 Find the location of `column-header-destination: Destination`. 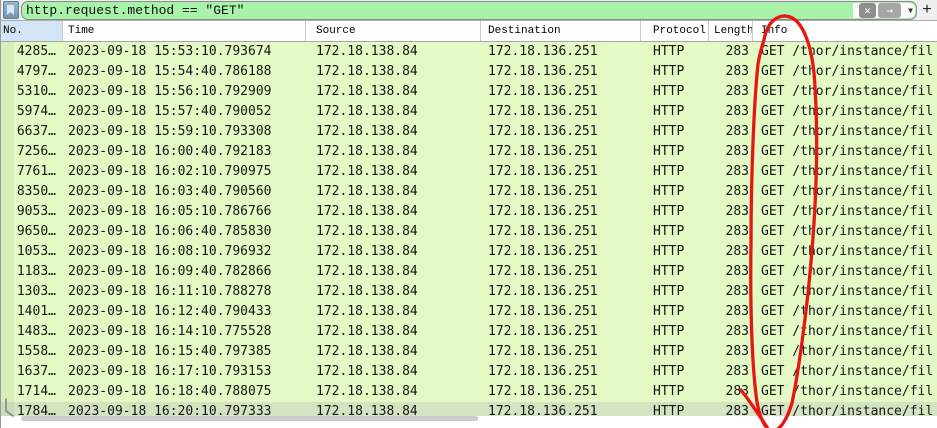

column-header-destination: Destination is located at coordinates (561, 31).